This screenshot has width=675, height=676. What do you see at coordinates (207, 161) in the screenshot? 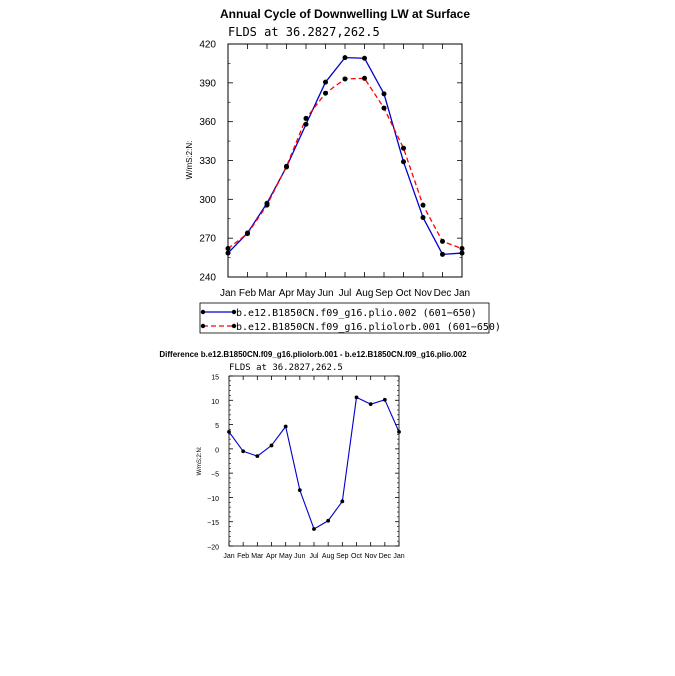
I see `y-tick-label: 330` at bounding box center [207, 161].